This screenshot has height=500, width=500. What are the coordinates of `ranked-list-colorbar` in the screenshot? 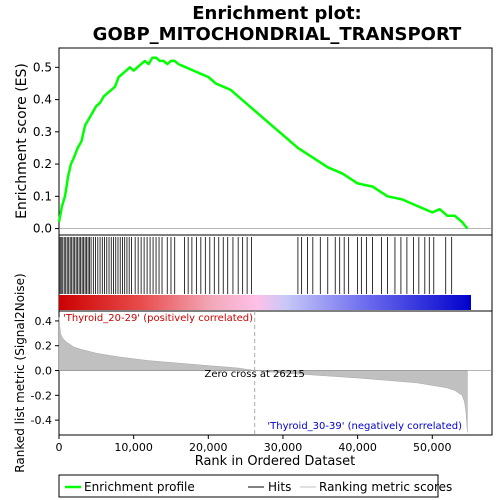 It's located at (265, 302).